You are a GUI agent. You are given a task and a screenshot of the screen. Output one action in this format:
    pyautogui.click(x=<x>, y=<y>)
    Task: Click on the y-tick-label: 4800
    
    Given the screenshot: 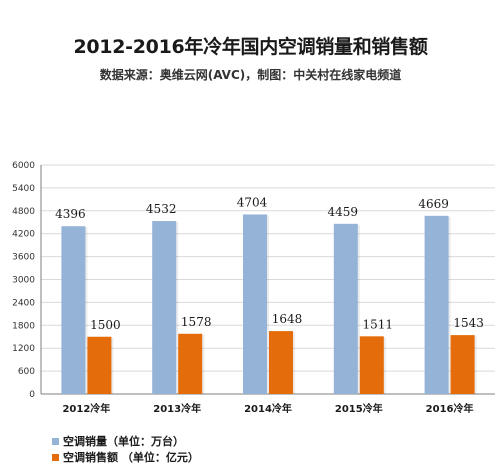 What is the action you would take?
    pyautogui.click(x=23, y=212)
    